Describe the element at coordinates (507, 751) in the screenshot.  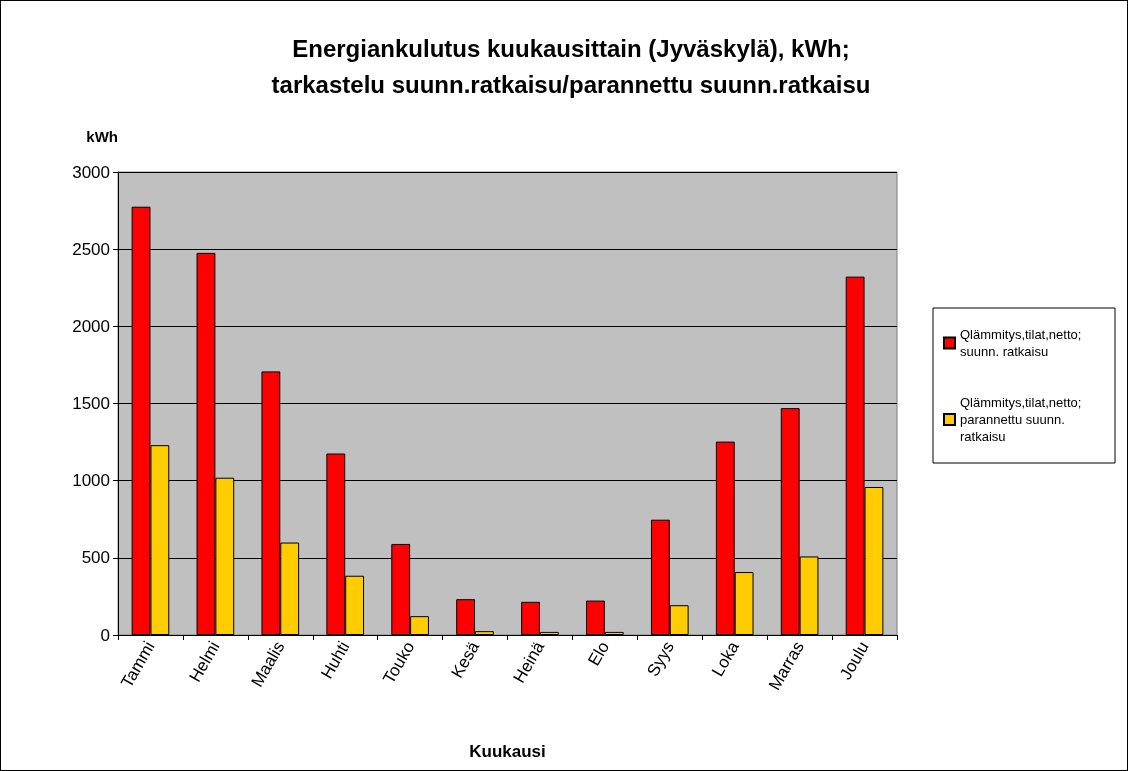
I see `x-axis-title: Kuukausi` at that location.